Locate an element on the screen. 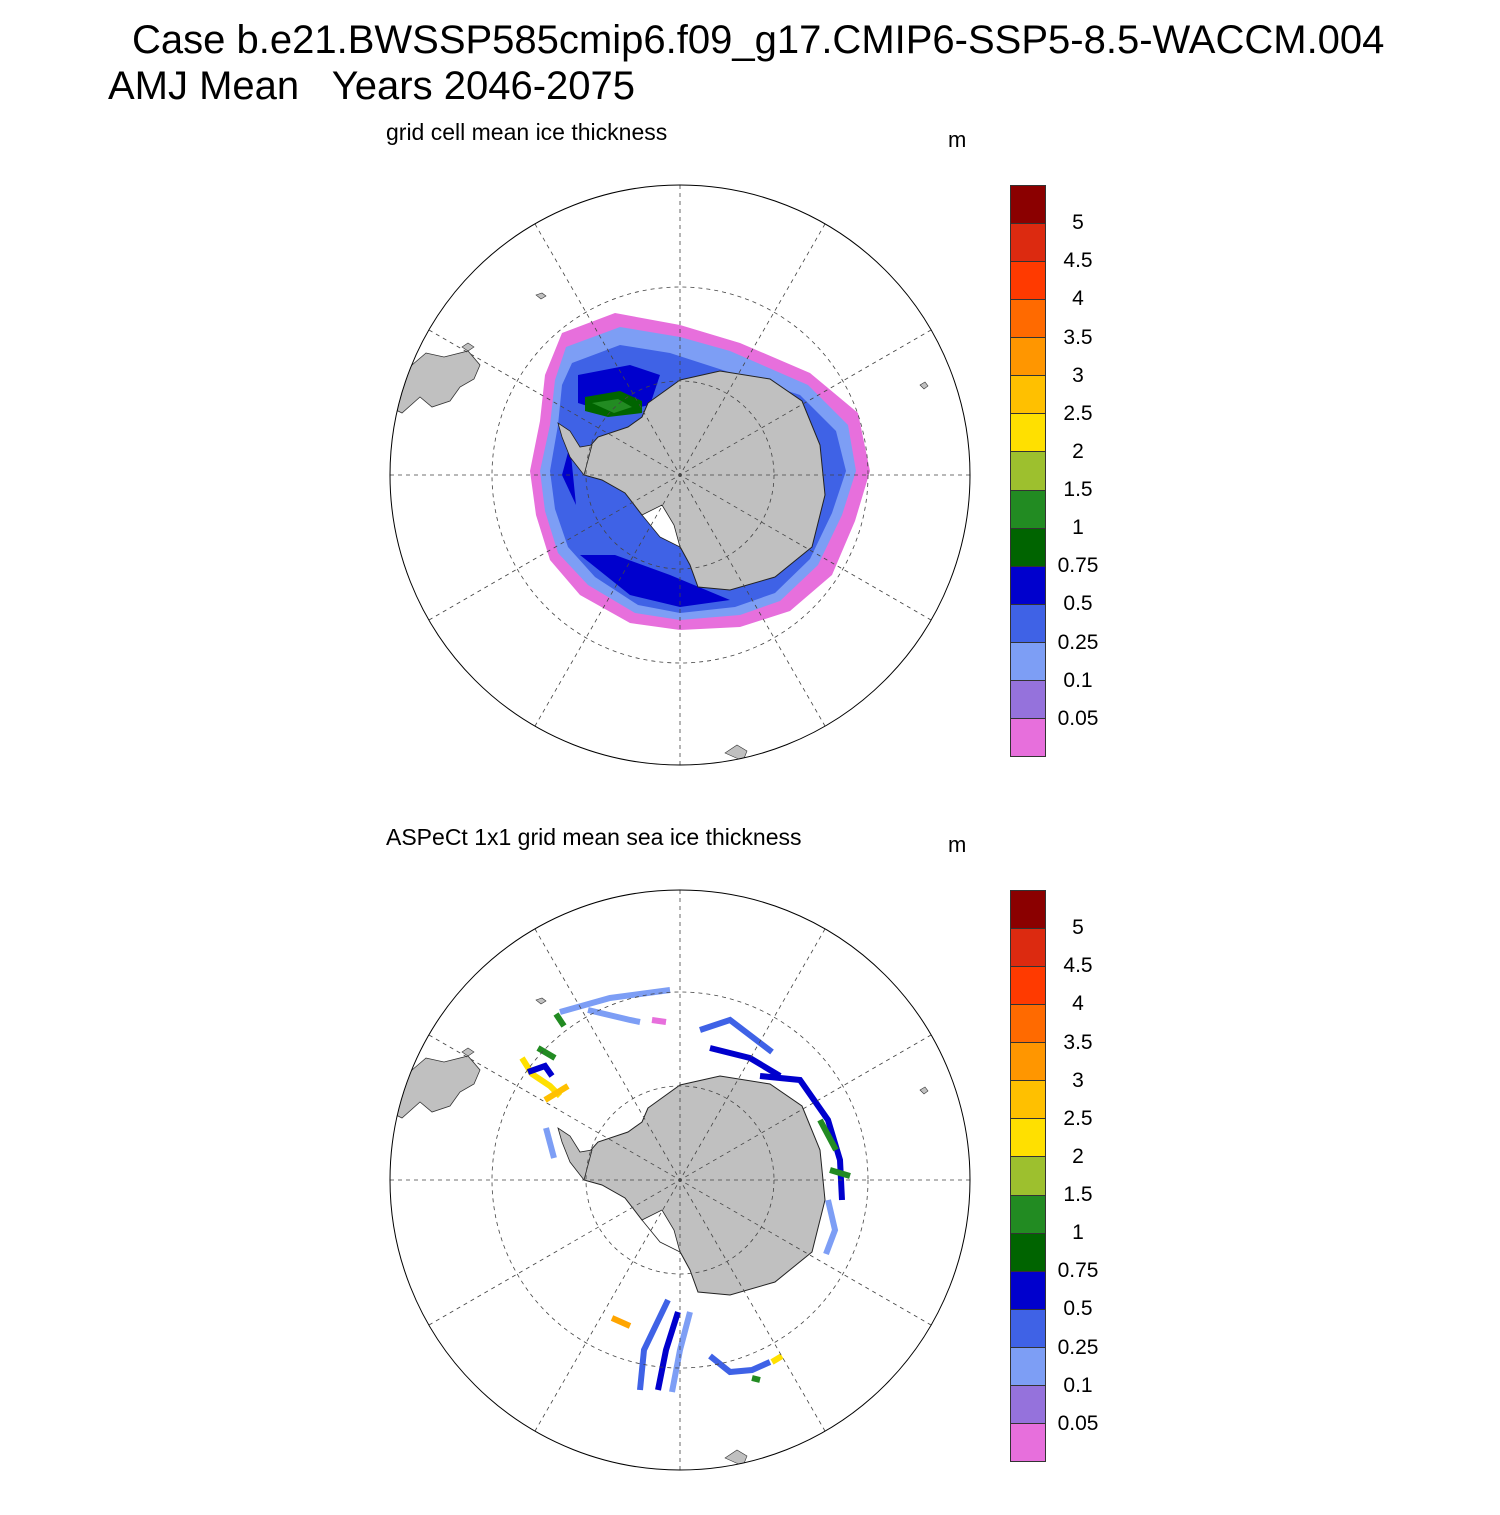 Image resolution: width=1500 pixels, height=1515 pixels. polar-map-aspect is located at coordinates (680, 1180).